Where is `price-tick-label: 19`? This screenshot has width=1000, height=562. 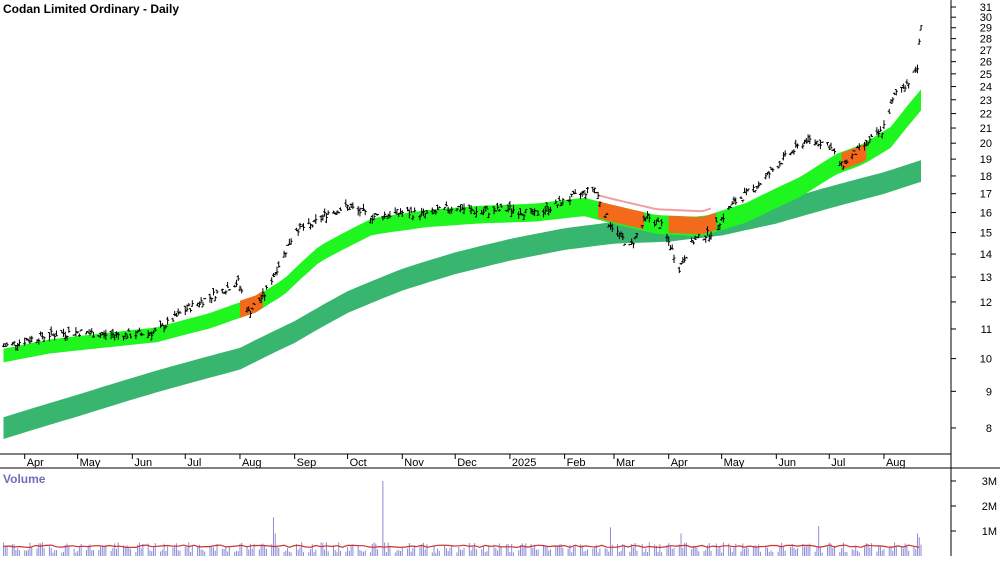
price-tick-label: 19 is located at coordinates (986, 160).